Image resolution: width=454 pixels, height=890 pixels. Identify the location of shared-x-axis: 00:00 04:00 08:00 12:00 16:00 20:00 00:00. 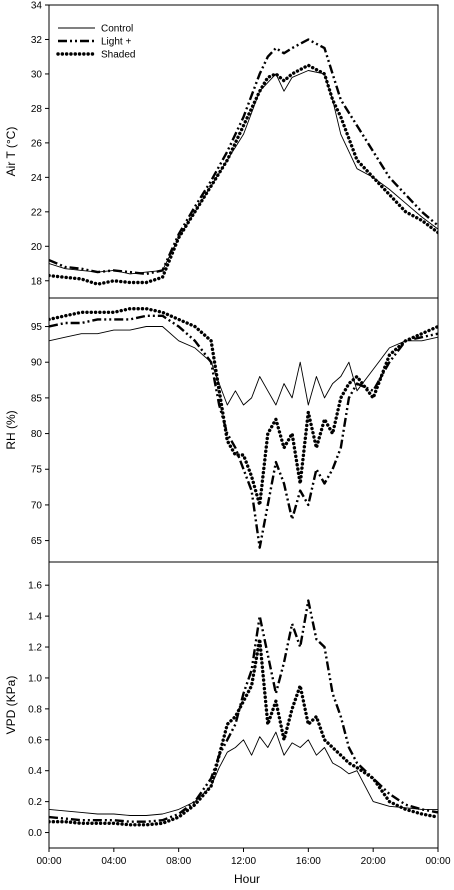
(243, 857).